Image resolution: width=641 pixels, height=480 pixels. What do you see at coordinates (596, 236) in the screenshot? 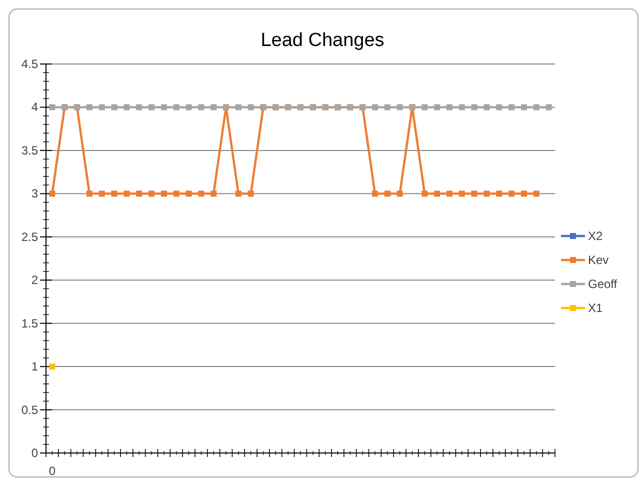
I see `legend-label: X2` at bounding box center [596, 236].